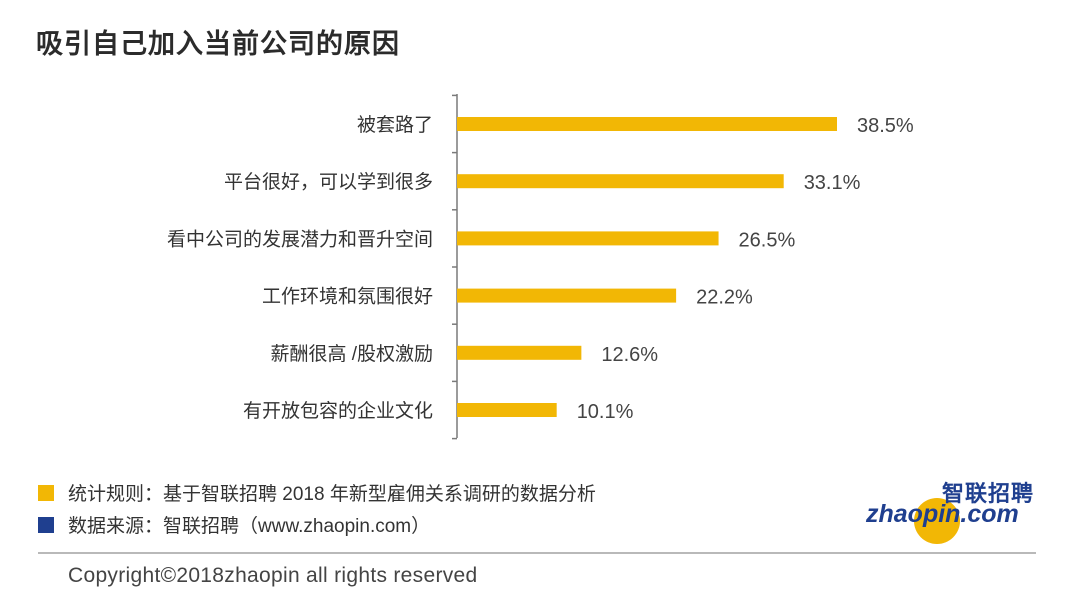  Describe the element at coordinates (605, 412) in the screenshot. I see `value-label: 10.1%` at that location.